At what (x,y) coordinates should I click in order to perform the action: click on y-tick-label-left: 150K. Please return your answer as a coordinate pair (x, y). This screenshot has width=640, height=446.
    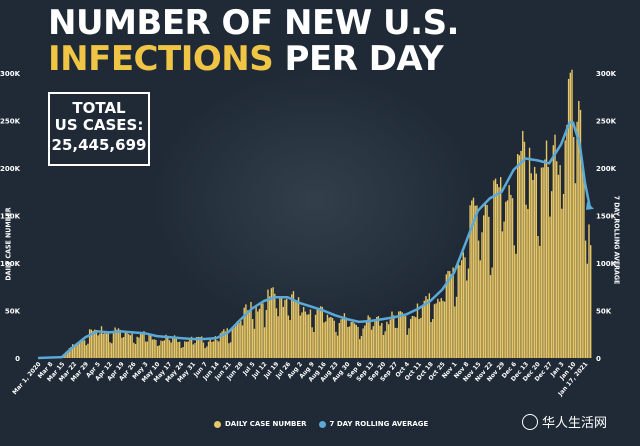
    Looking at the image, I should click on (10, 217).